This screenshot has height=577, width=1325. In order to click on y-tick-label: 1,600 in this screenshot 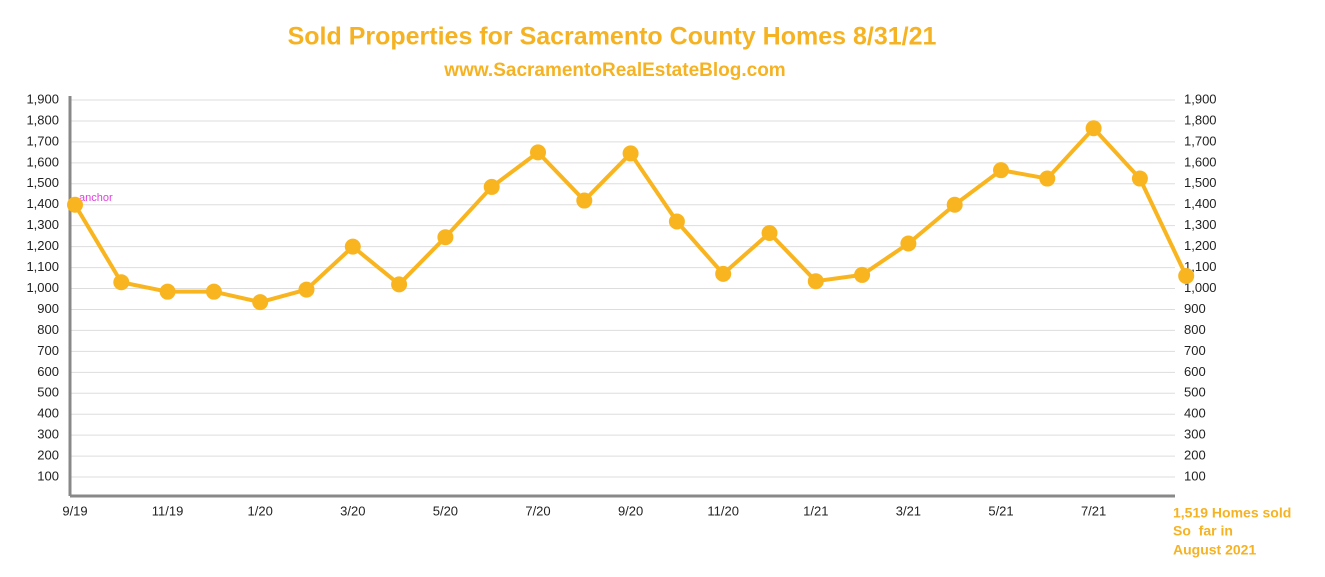, I will do `click(42, 161)`.